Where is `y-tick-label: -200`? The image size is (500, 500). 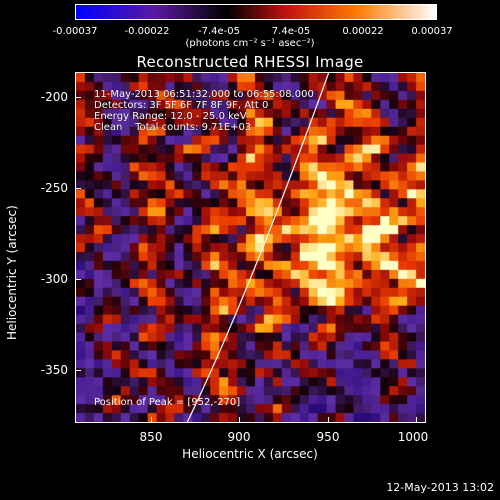 y-tick-label: -200 is located at coordinates (54, 97).